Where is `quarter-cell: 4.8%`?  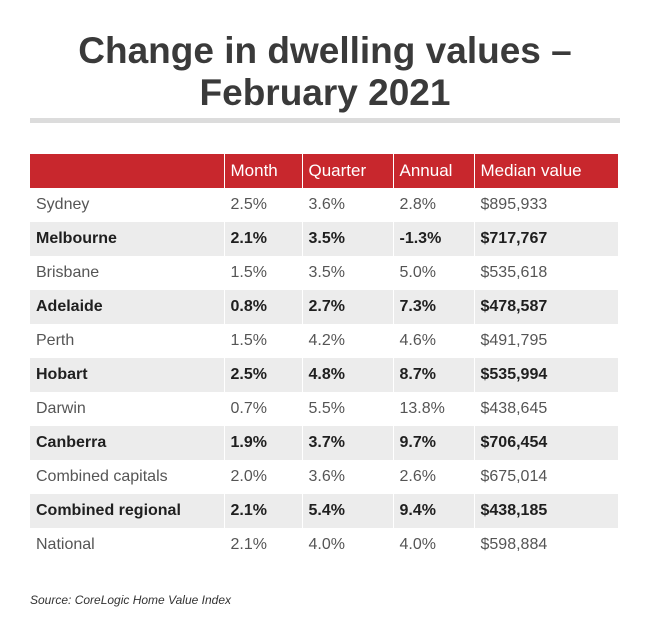
quarter-cell: 4.8% is located at coordinates (347, 375).